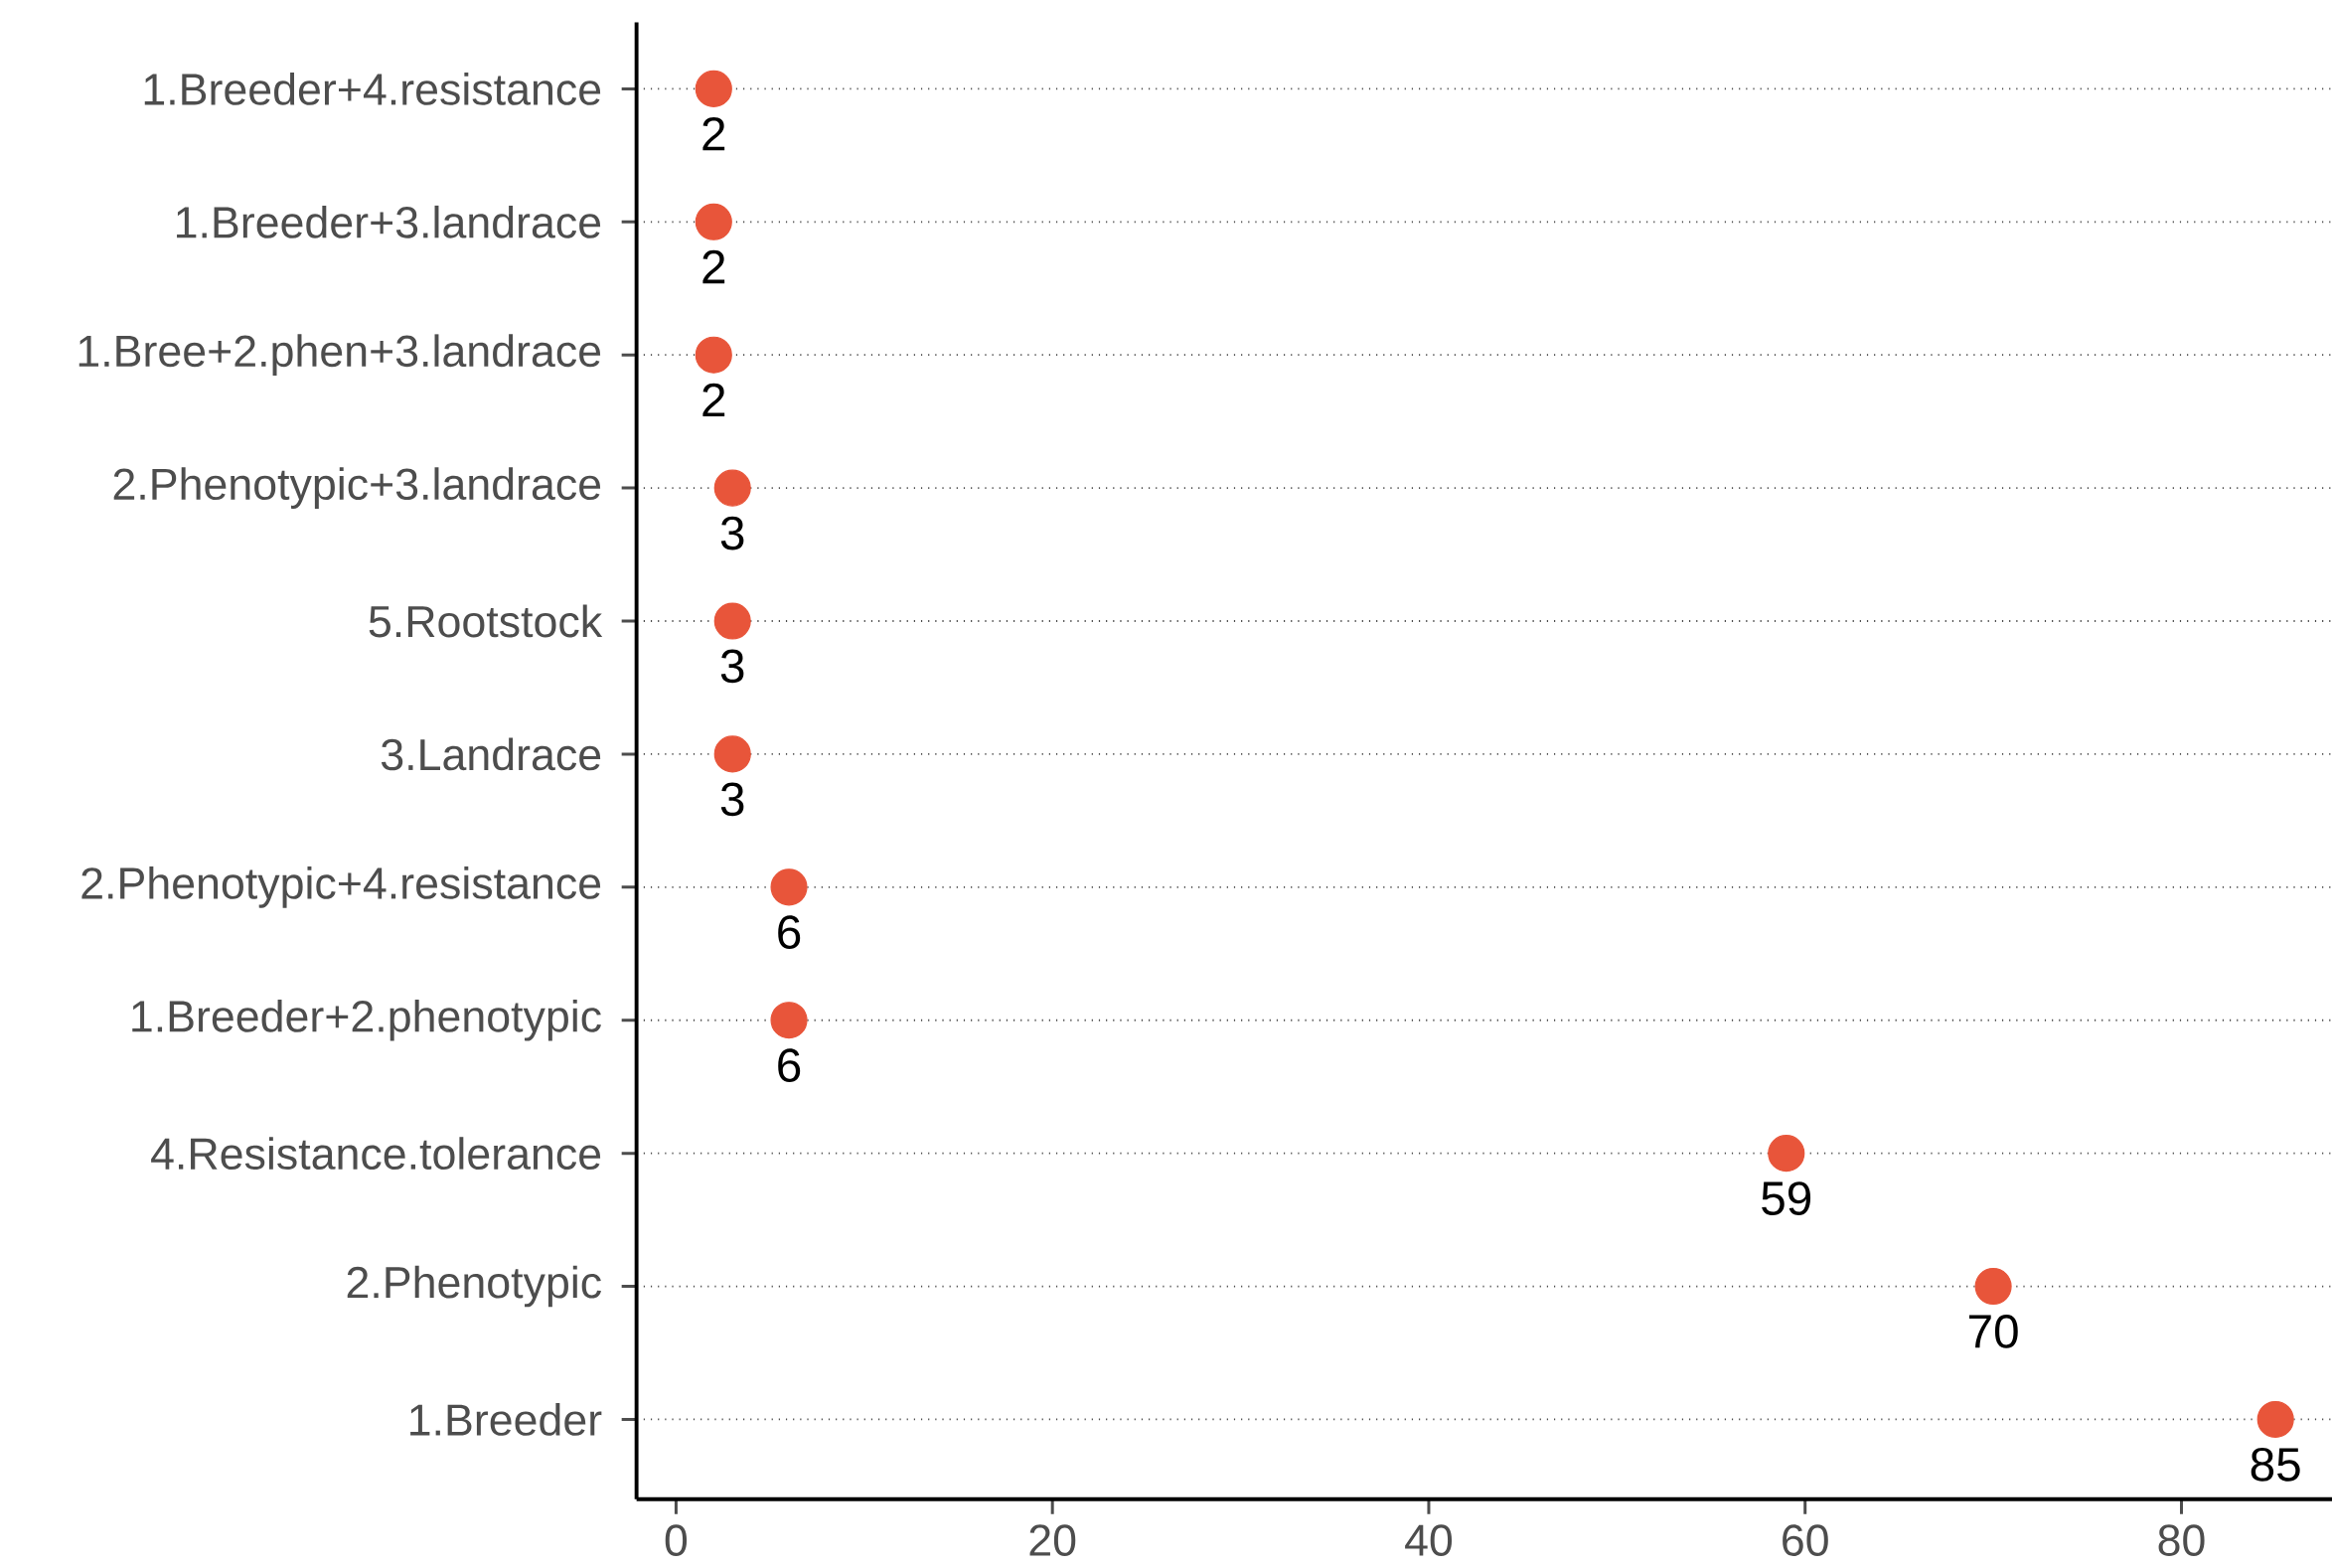  I want to click on x-tick-label: 60, so click(1805, 1541).